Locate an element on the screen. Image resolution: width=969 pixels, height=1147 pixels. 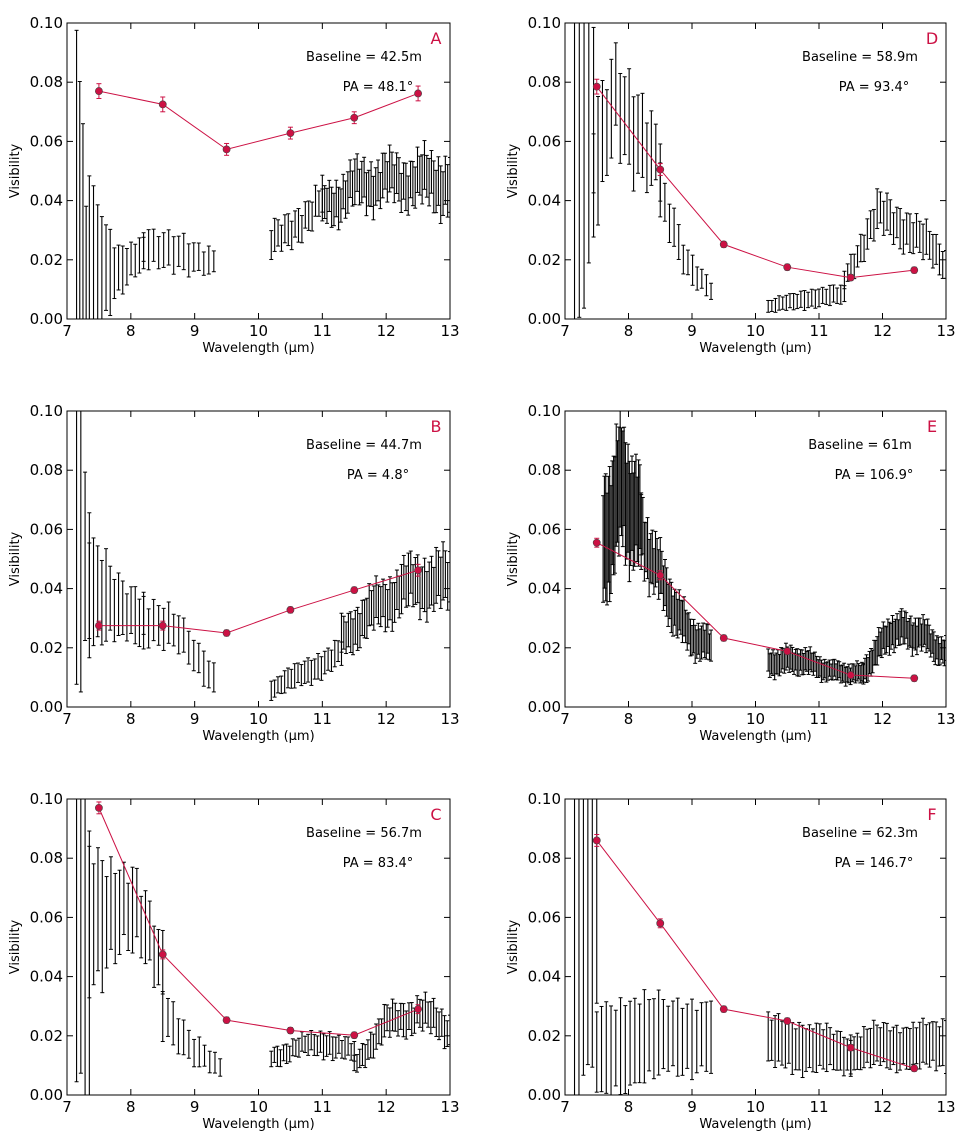
panel-b-ytick-label: 0.10 is located at coordinates (46, 411).